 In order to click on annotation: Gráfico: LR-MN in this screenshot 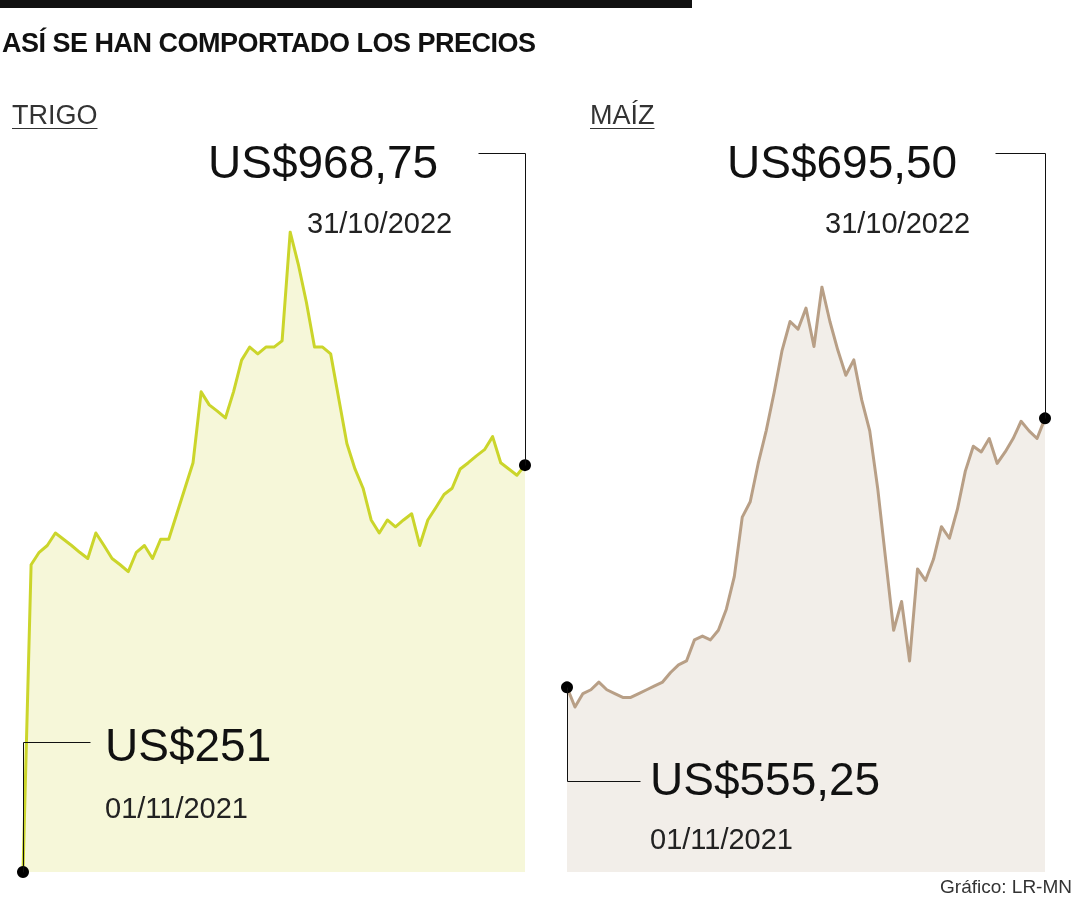, I will do `click(1006, 886)`.